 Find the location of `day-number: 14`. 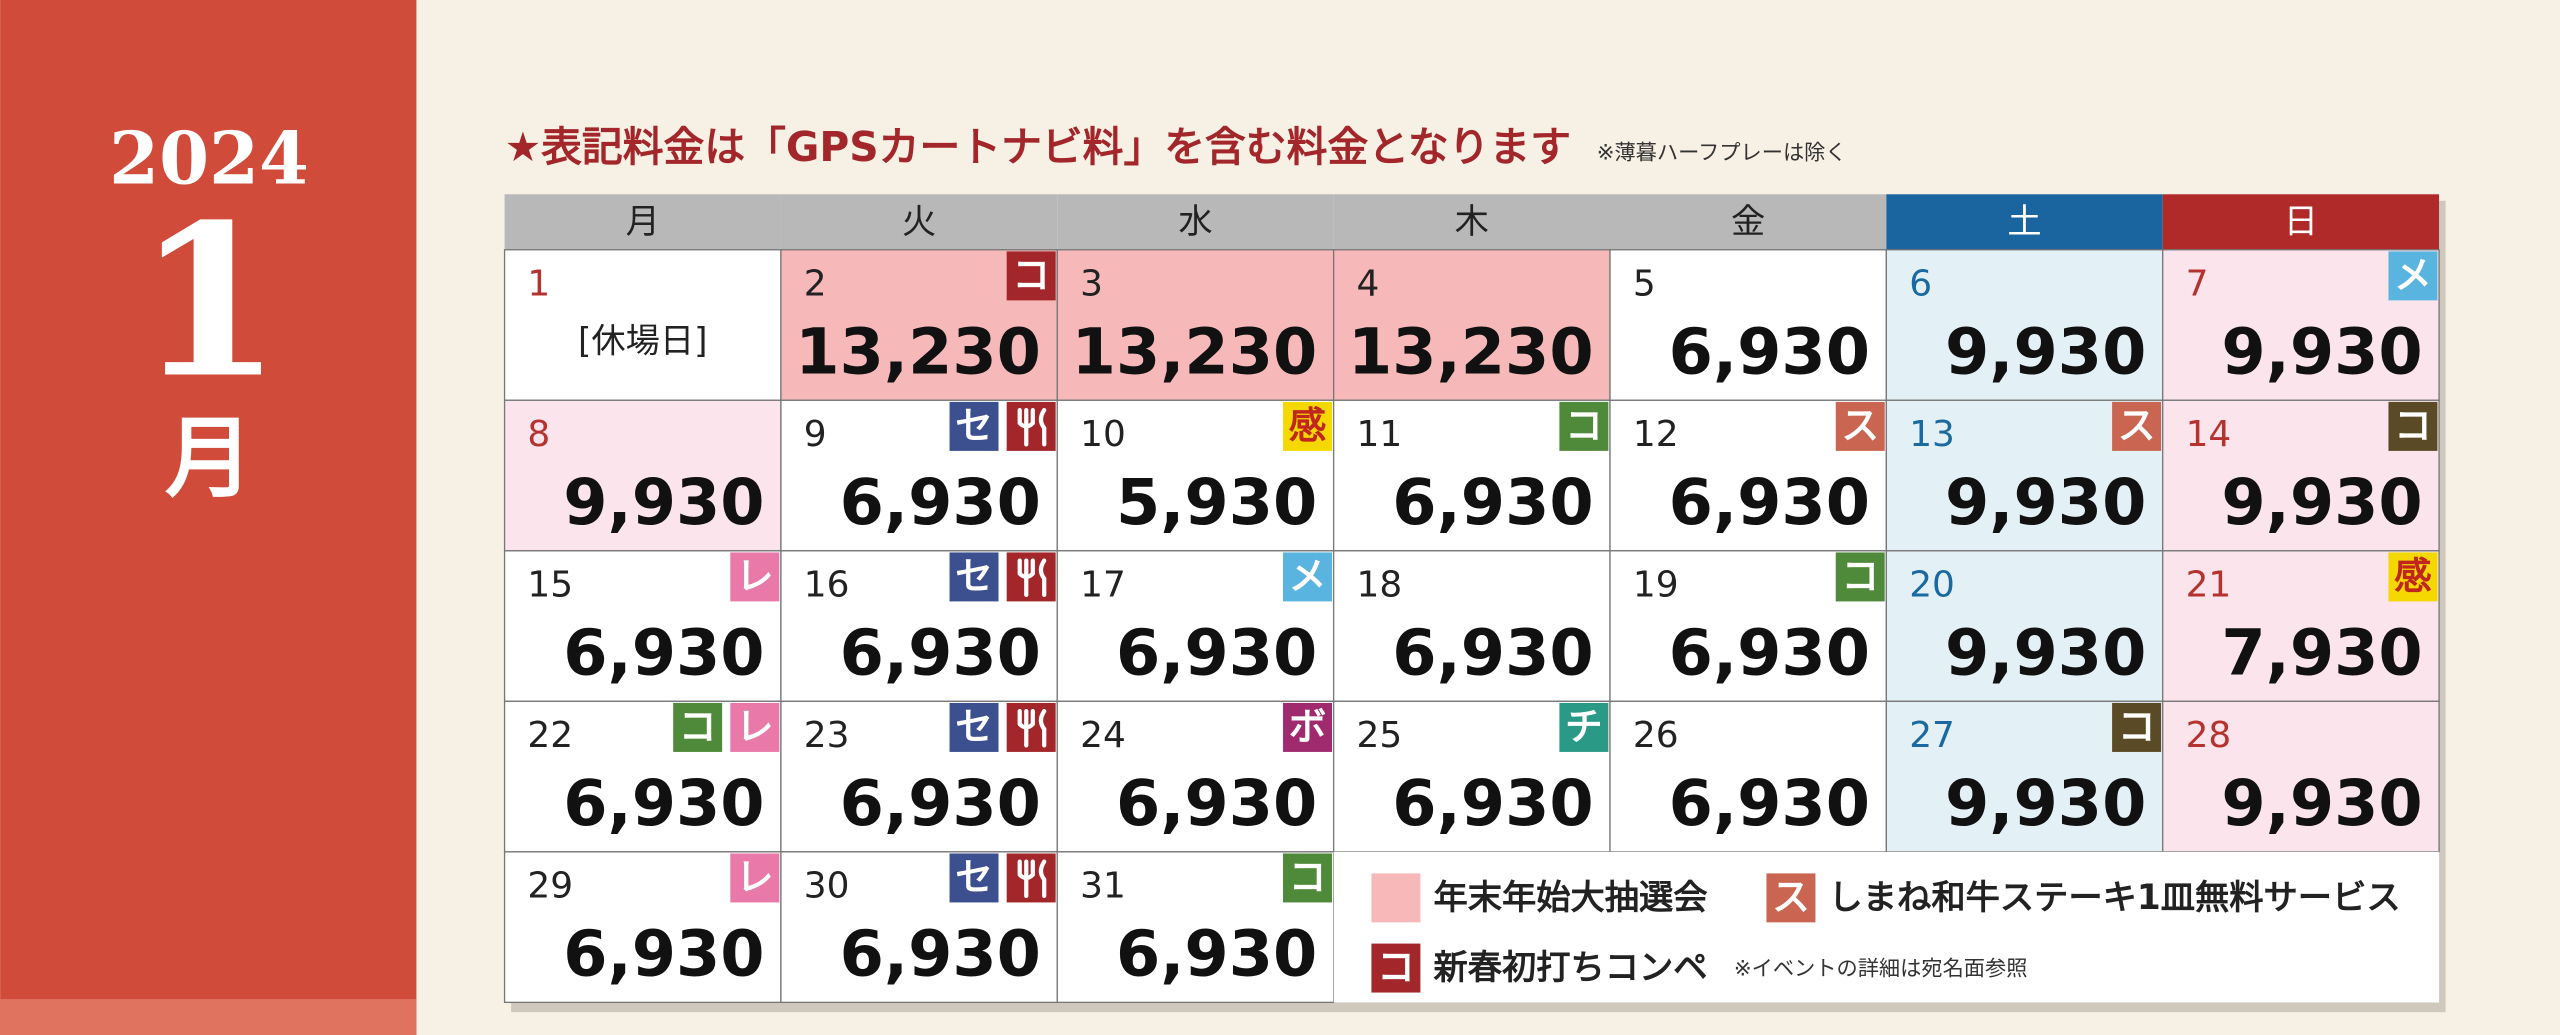

day-number: 14 is located at coordinates (2209, 434).